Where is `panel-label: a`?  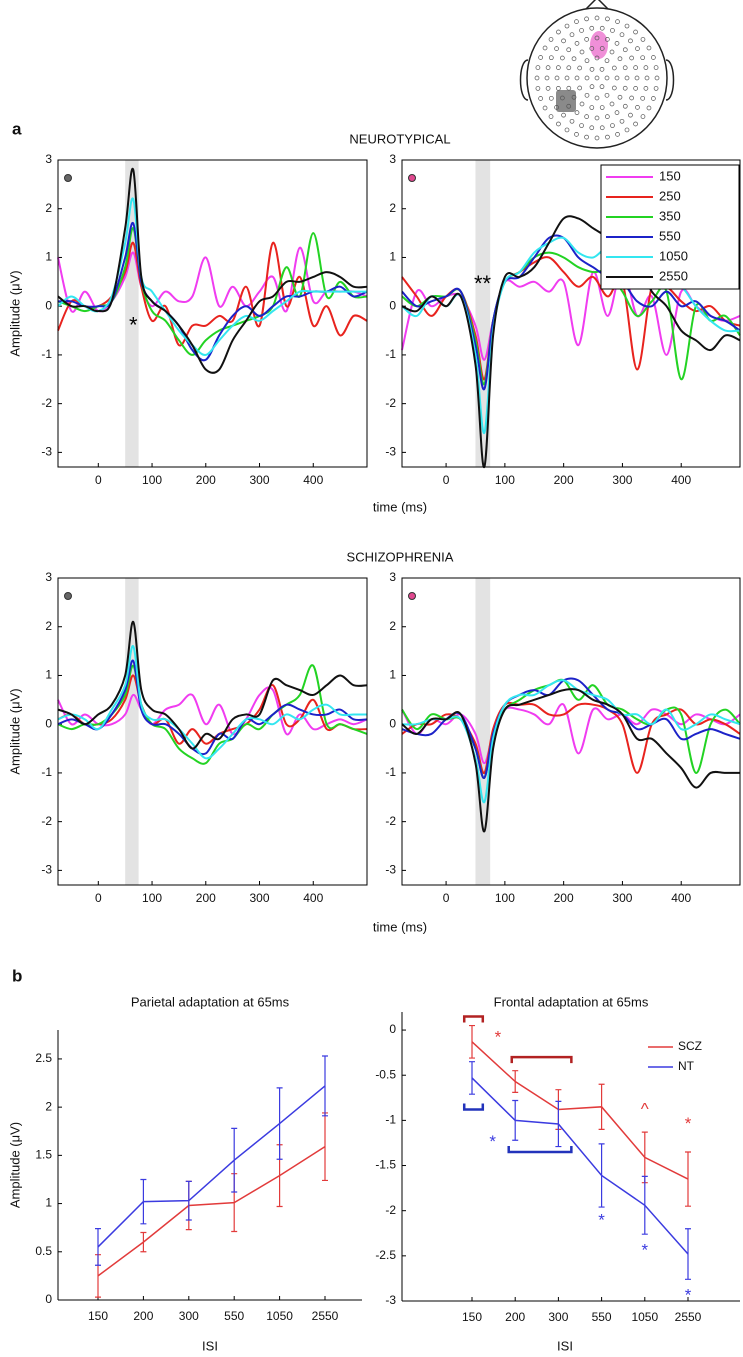 panel-label: a is located at coordinates (17, 128).